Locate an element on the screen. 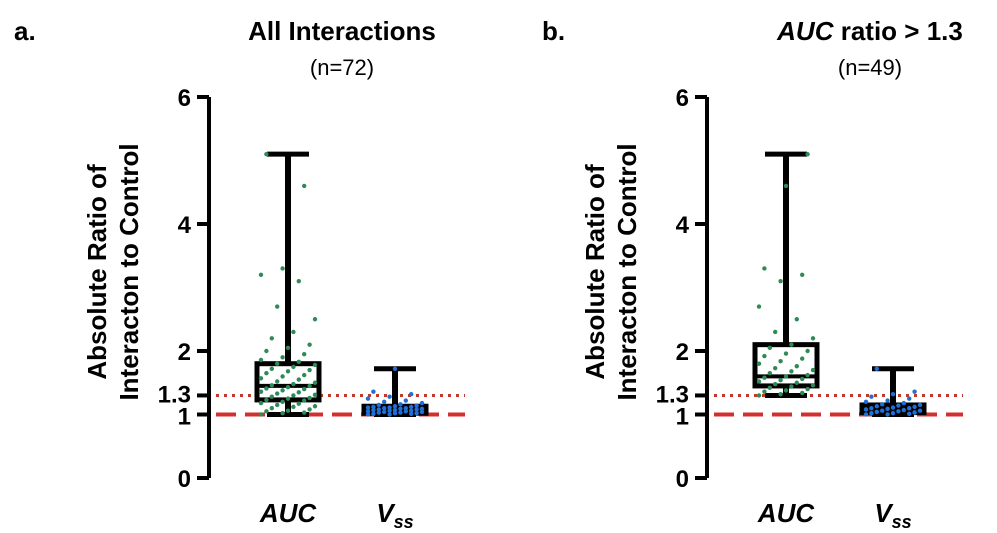 This screenshot has width=997, height=533. y-tick-label-b: 4 is located at coordinates (683, 225).